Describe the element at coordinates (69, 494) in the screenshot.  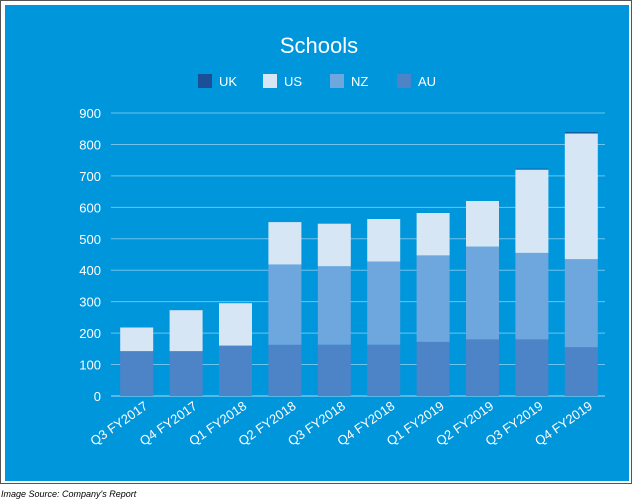
I see `image-source-note: Image Source: Company's Report` at that location.